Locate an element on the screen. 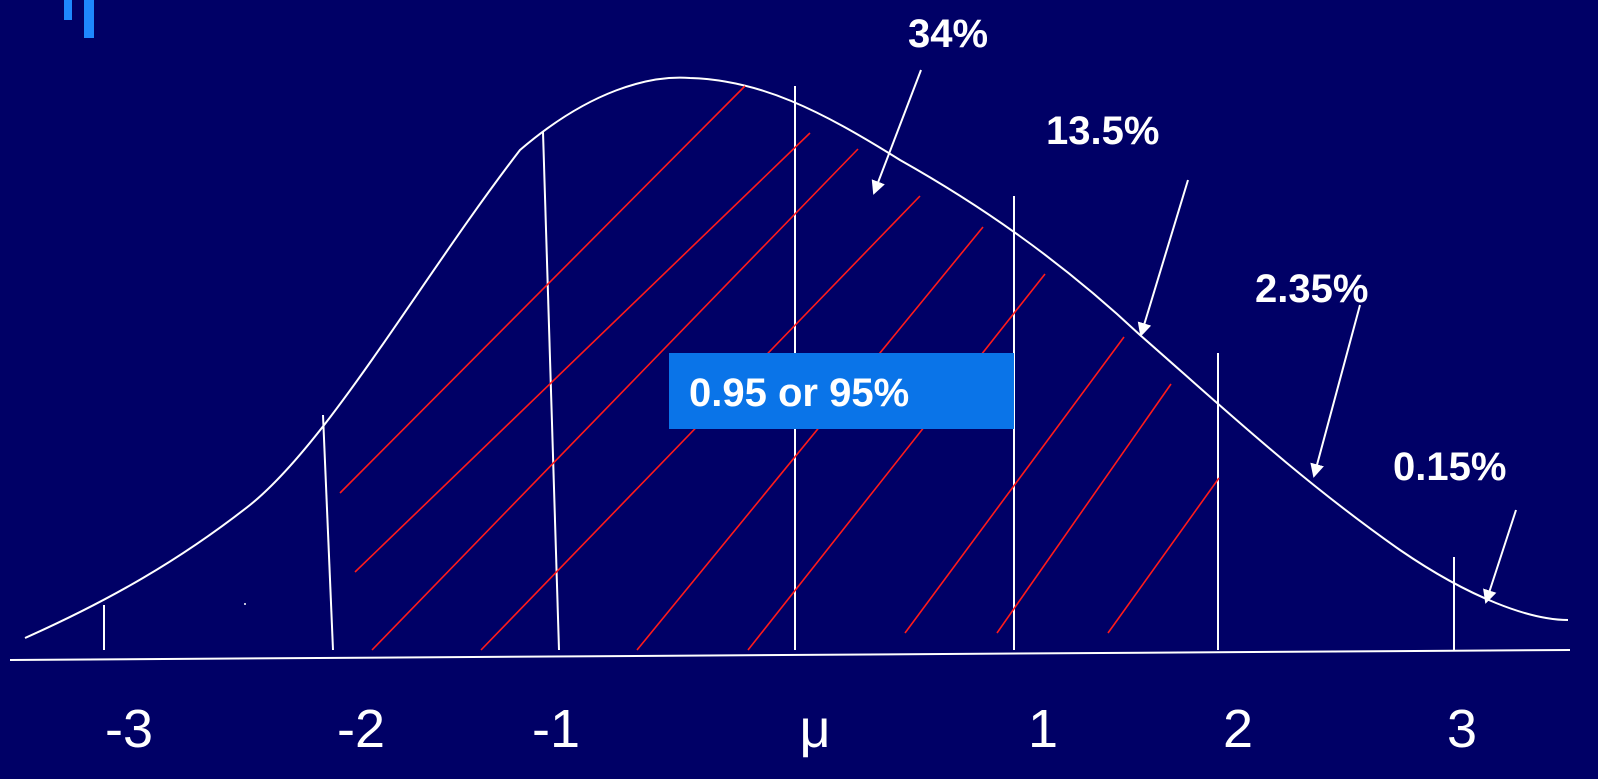  callout-95-box: 0.95 or 95% is located at coordinates (841, 391).